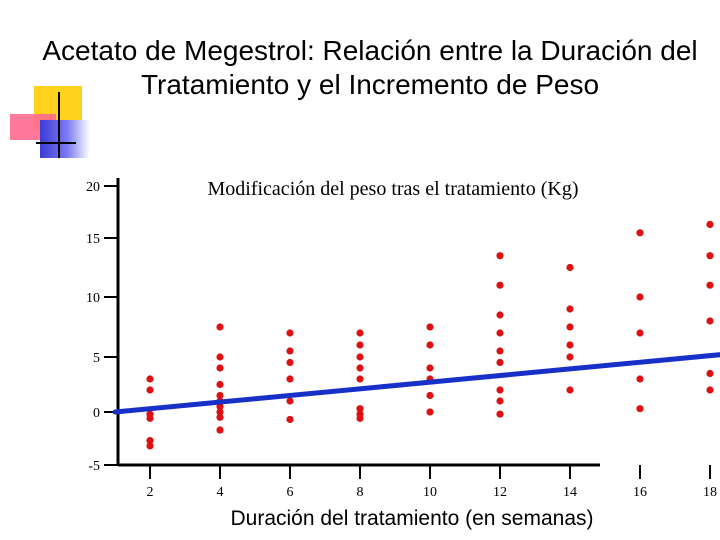  What do you see at coordinates (500, 492) in the screenshot?
I see `x-tick-label: 12` at bounding box center [500, 492].